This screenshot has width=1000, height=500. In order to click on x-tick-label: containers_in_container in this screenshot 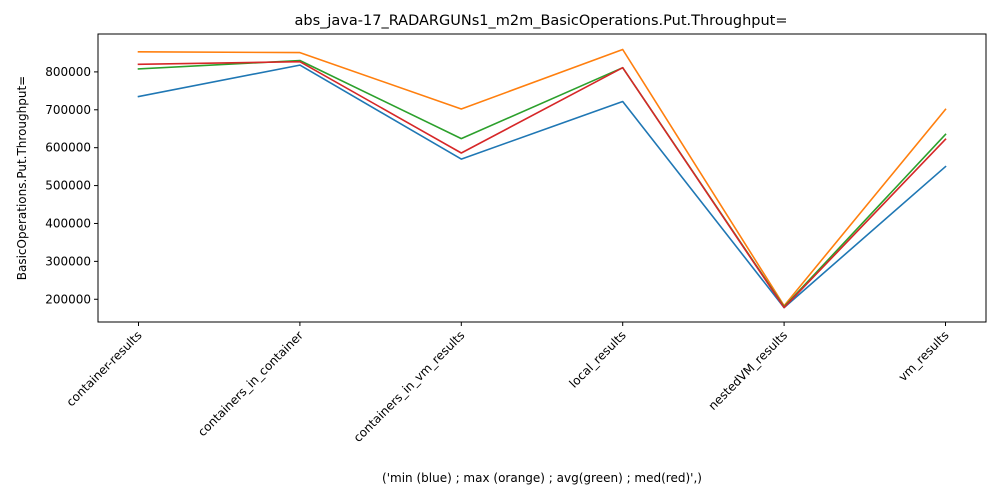, I will do `click(250, 383)`.